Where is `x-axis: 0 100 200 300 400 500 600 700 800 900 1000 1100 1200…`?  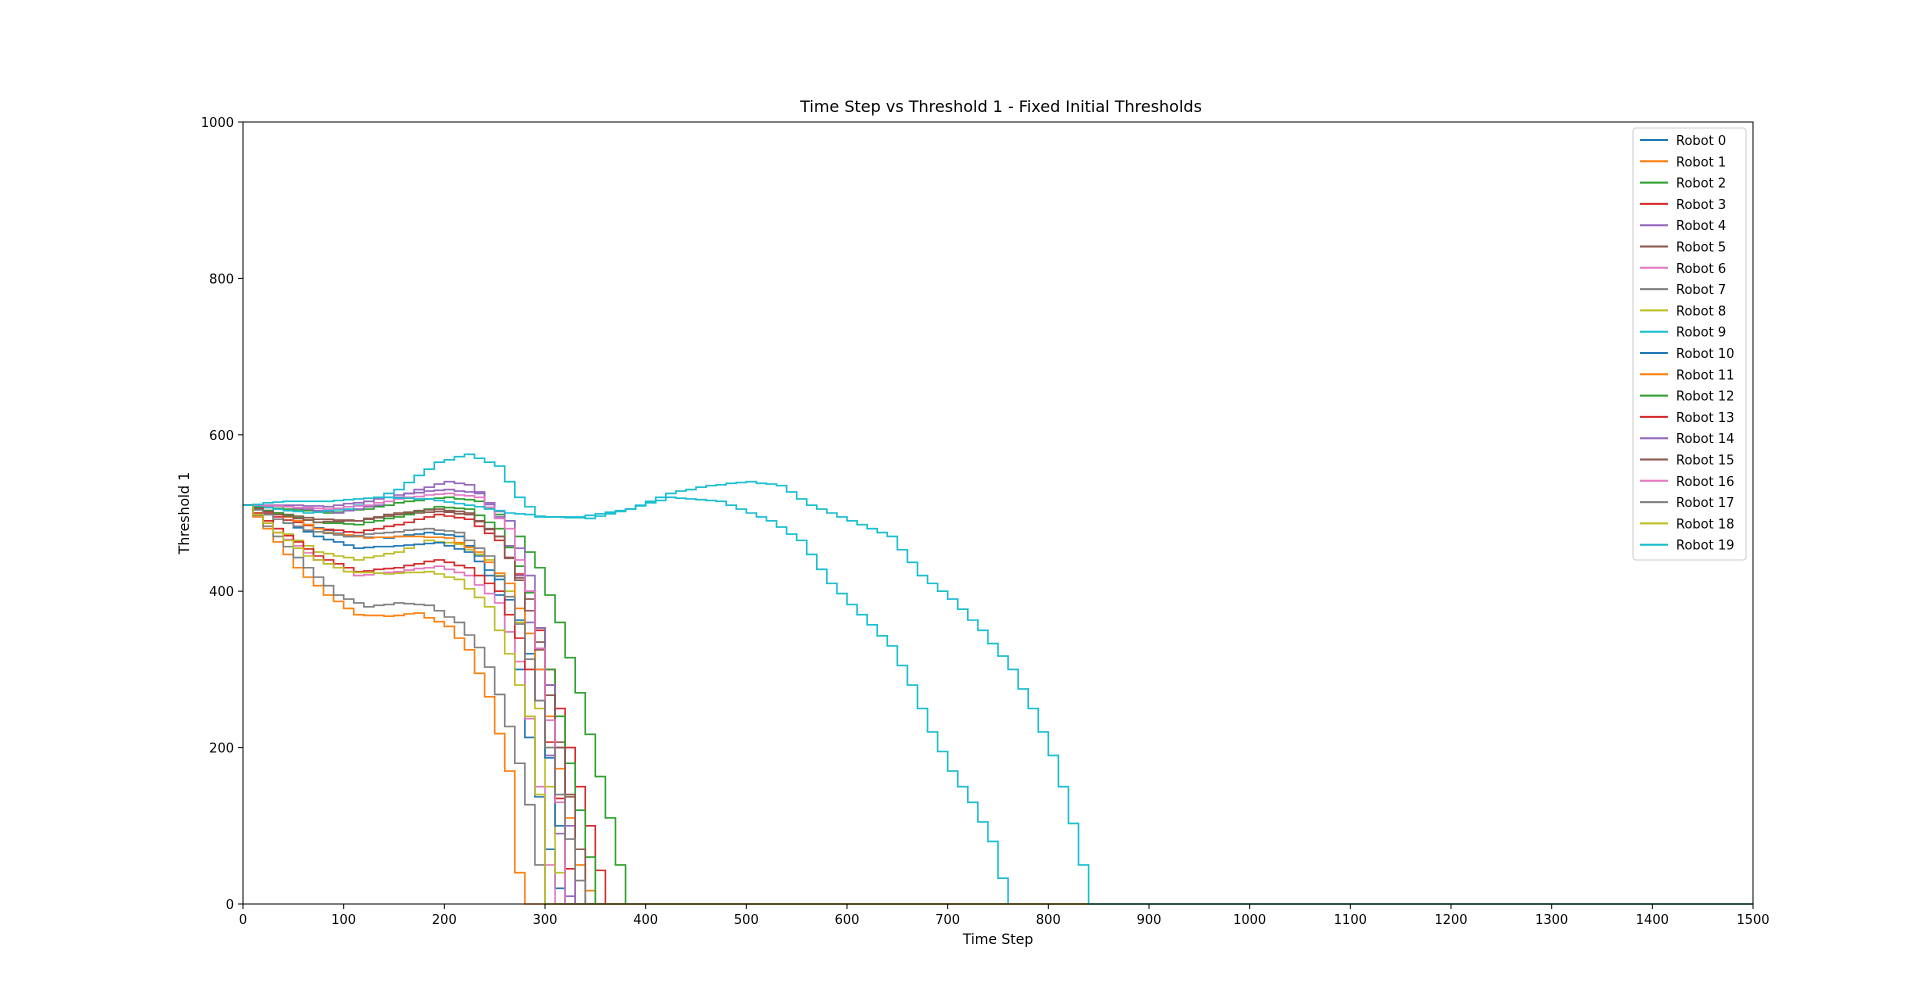 x-axis: 0 100 200 300 400 500 600 700 800 900 1000 1100 1200… is located at coordinates (1004, 916).